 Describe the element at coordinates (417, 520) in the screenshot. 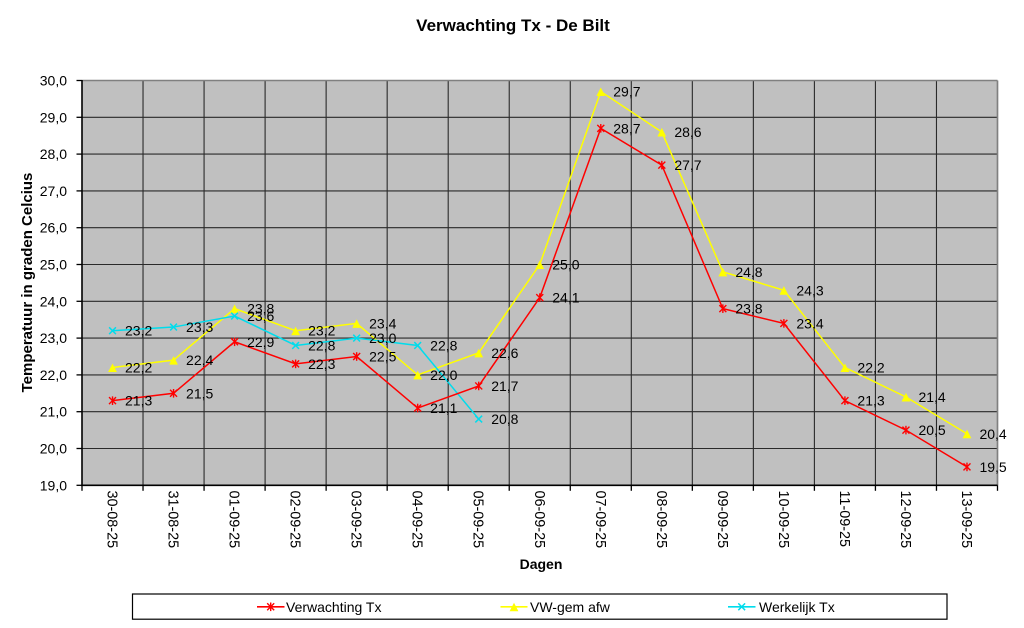

I see `svg-text: 04-09-25` at that location.